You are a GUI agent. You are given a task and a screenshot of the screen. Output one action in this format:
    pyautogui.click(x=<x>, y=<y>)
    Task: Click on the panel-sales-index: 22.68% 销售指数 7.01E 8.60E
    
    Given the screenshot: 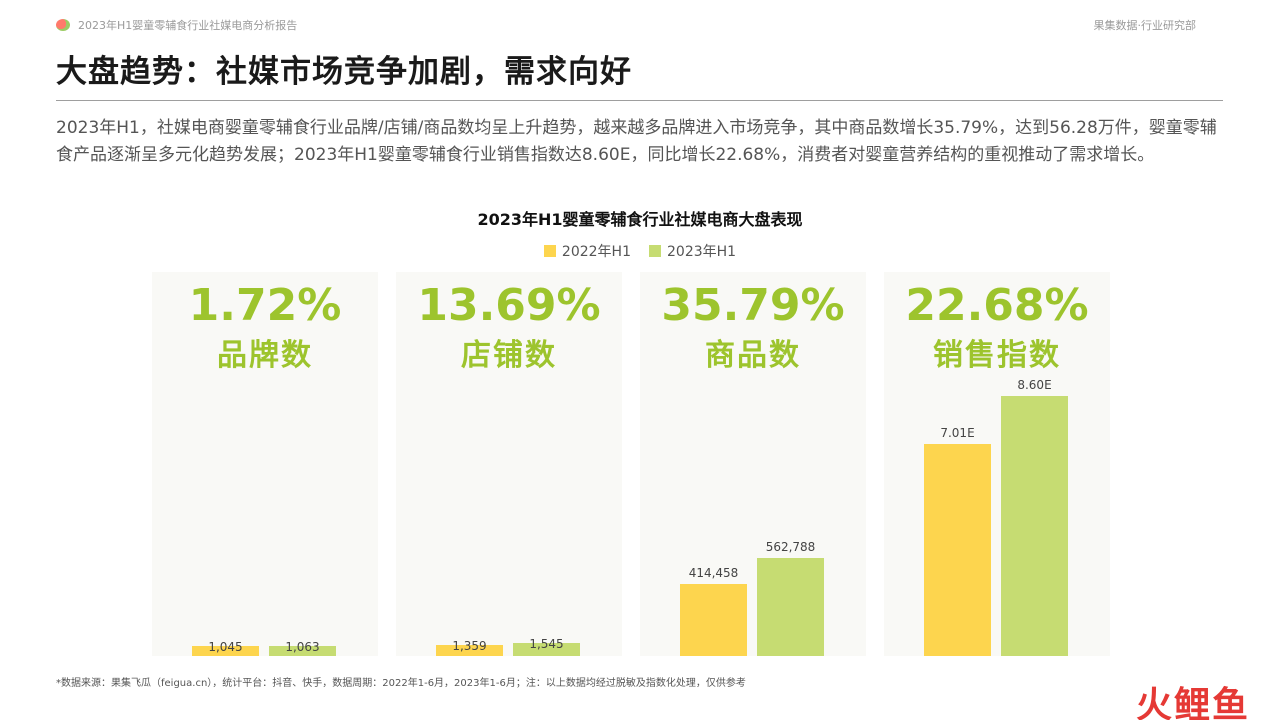 What is the action you would take?
    pyautogui.click(x=997, y=464)
    